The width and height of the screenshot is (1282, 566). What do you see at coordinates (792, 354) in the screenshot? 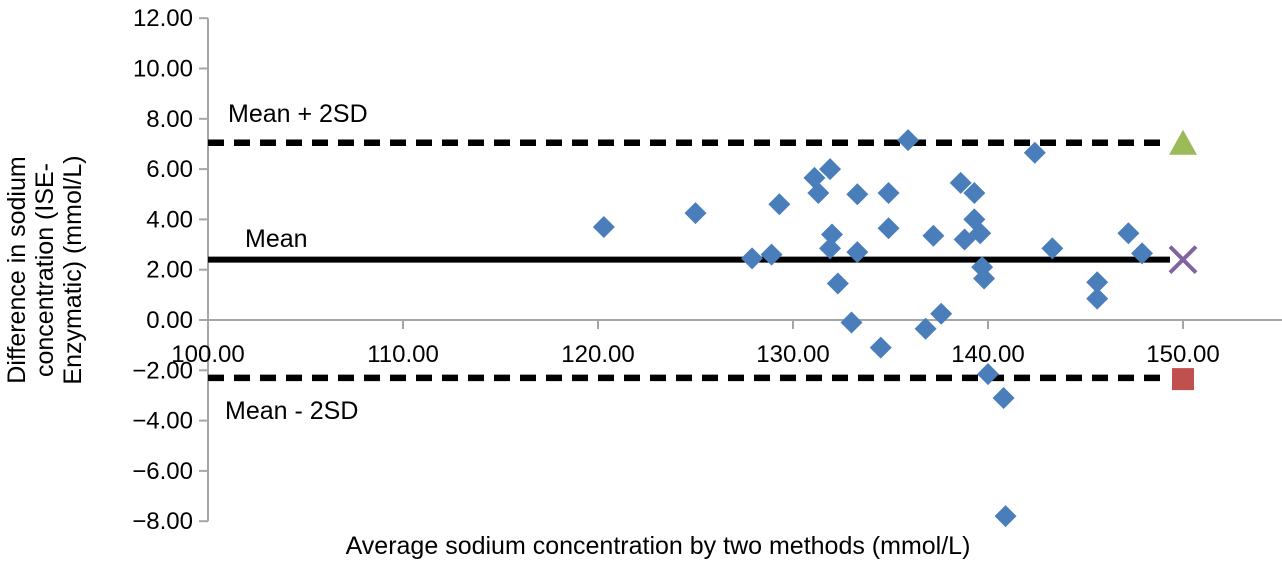
I see `x-tick-label: 130.00` at bounding box center [792, 354].